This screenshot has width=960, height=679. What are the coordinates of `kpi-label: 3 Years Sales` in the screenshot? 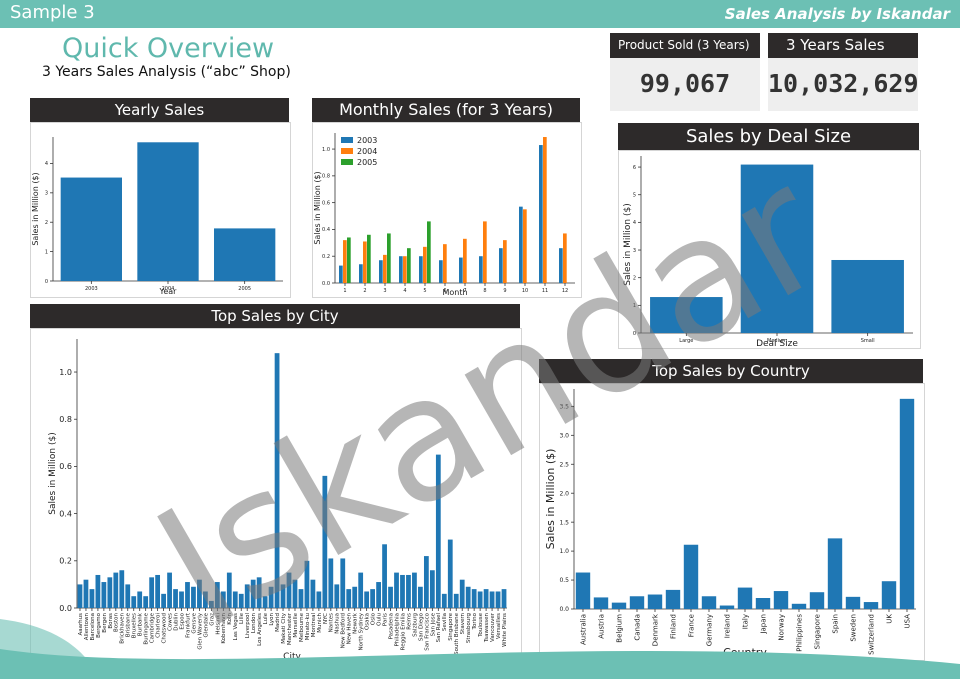 It's located at (843, 45).